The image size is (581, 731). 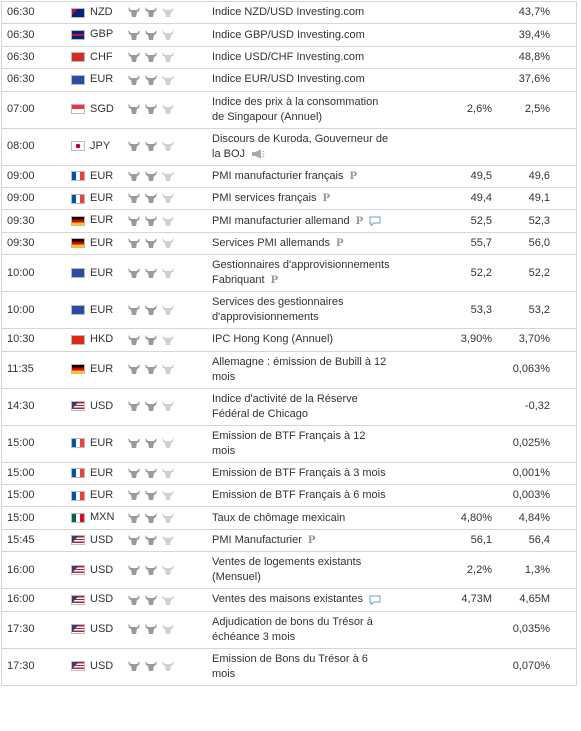 I want to click on previous: 56,0, so click(x=524, y=243).